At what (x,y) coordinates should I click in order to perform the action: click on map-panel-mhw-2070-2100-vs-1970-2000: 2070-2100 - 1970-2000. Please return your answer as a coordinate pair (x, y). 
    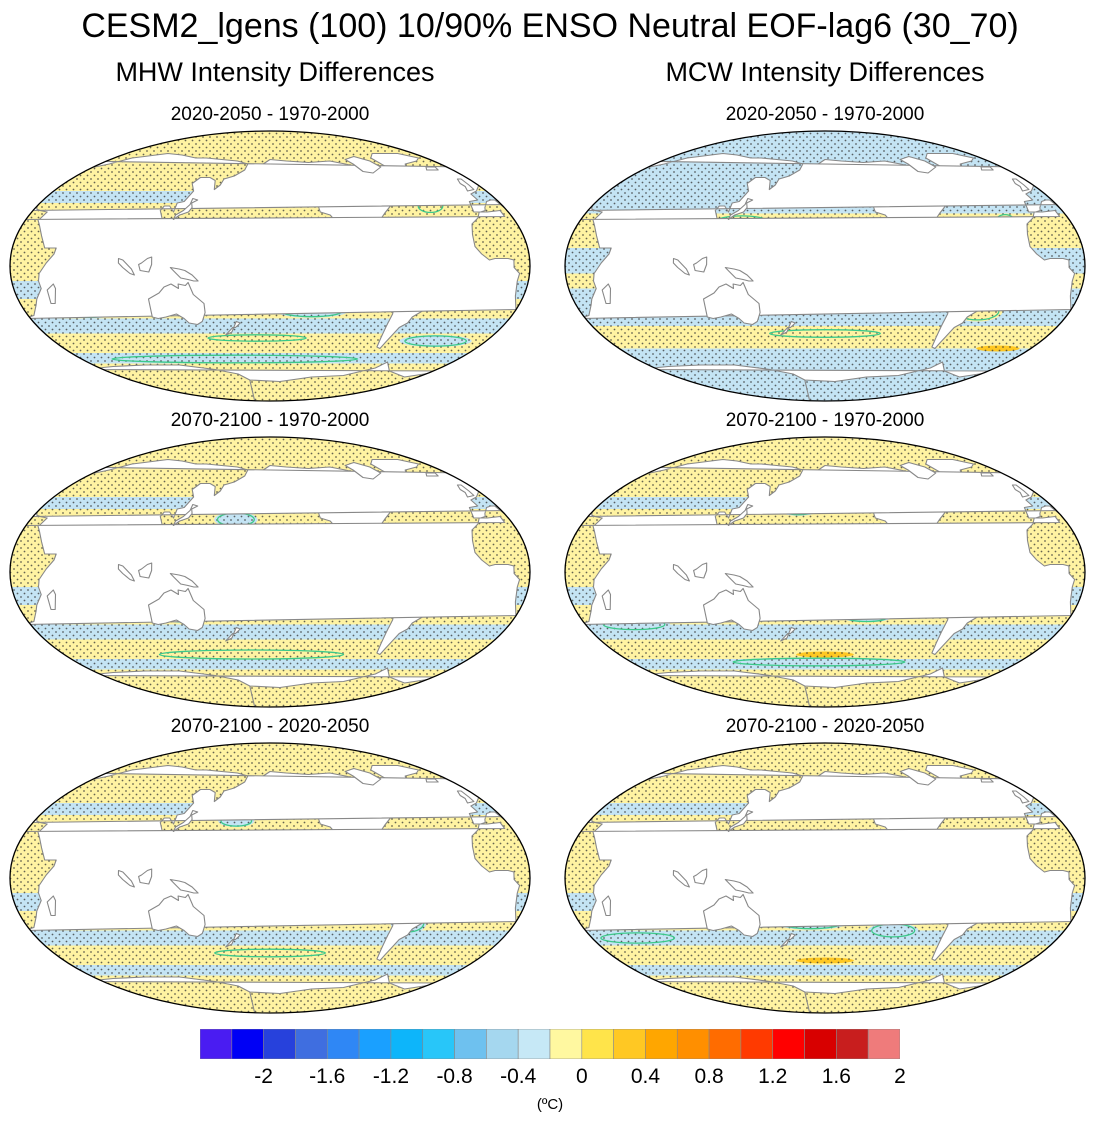
    Looking at the image, I should click on (270, 560).